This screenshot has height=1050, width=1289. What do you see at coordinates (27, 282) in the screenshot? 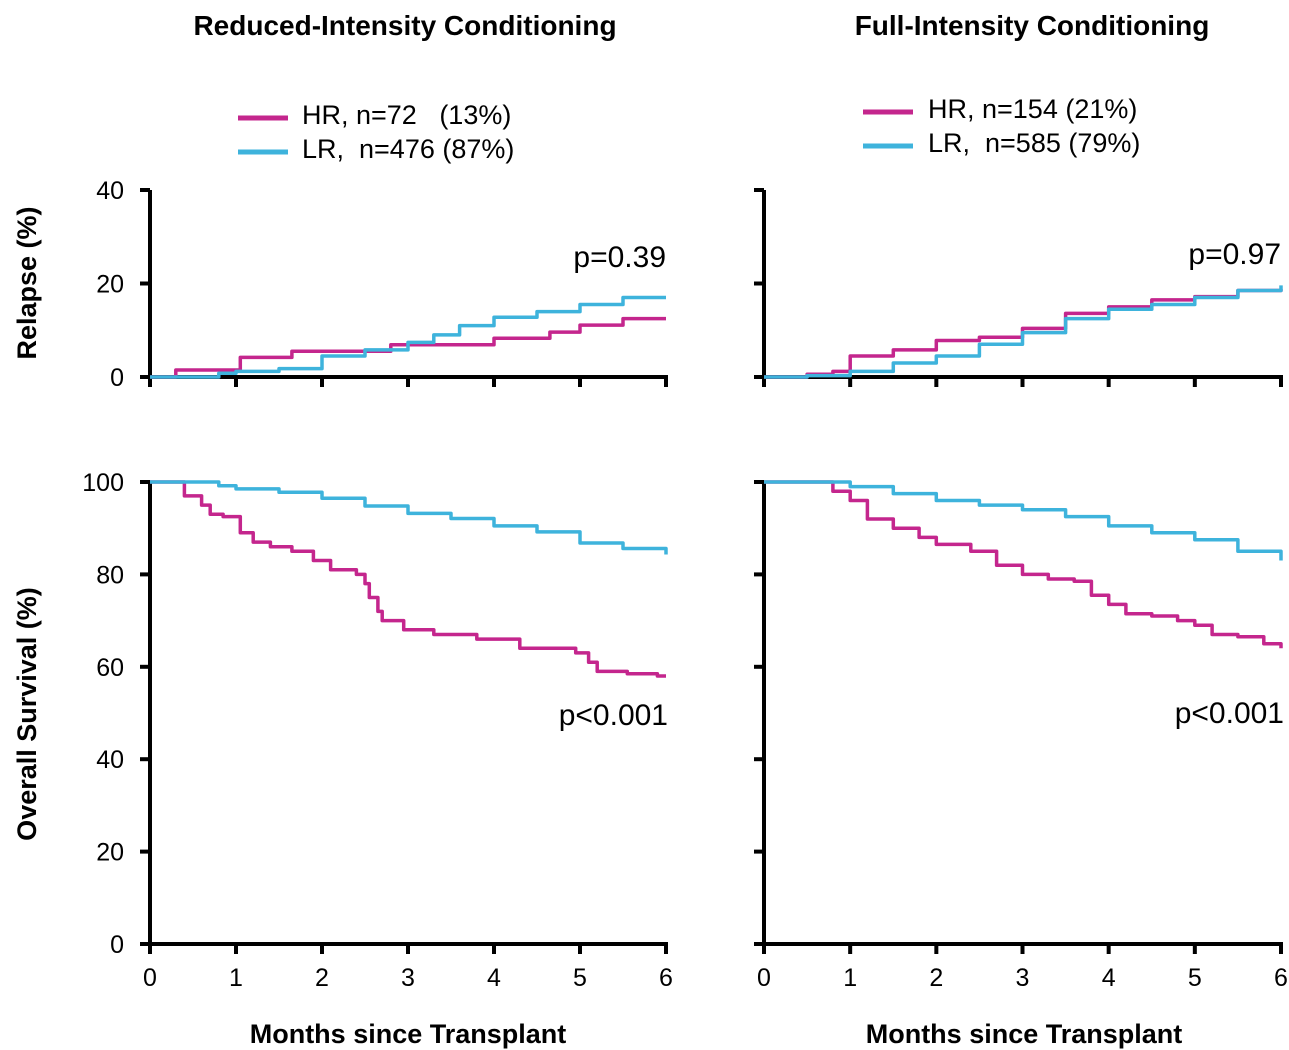
I see `ylabel-relapse: Relapse (%)` at bounding box center [27, 282].